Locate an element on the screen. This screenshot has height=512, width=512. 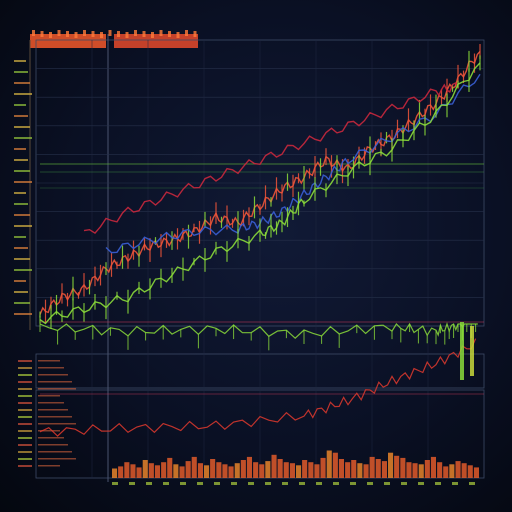
indicator-series-line is located at coordinates (258, 331).